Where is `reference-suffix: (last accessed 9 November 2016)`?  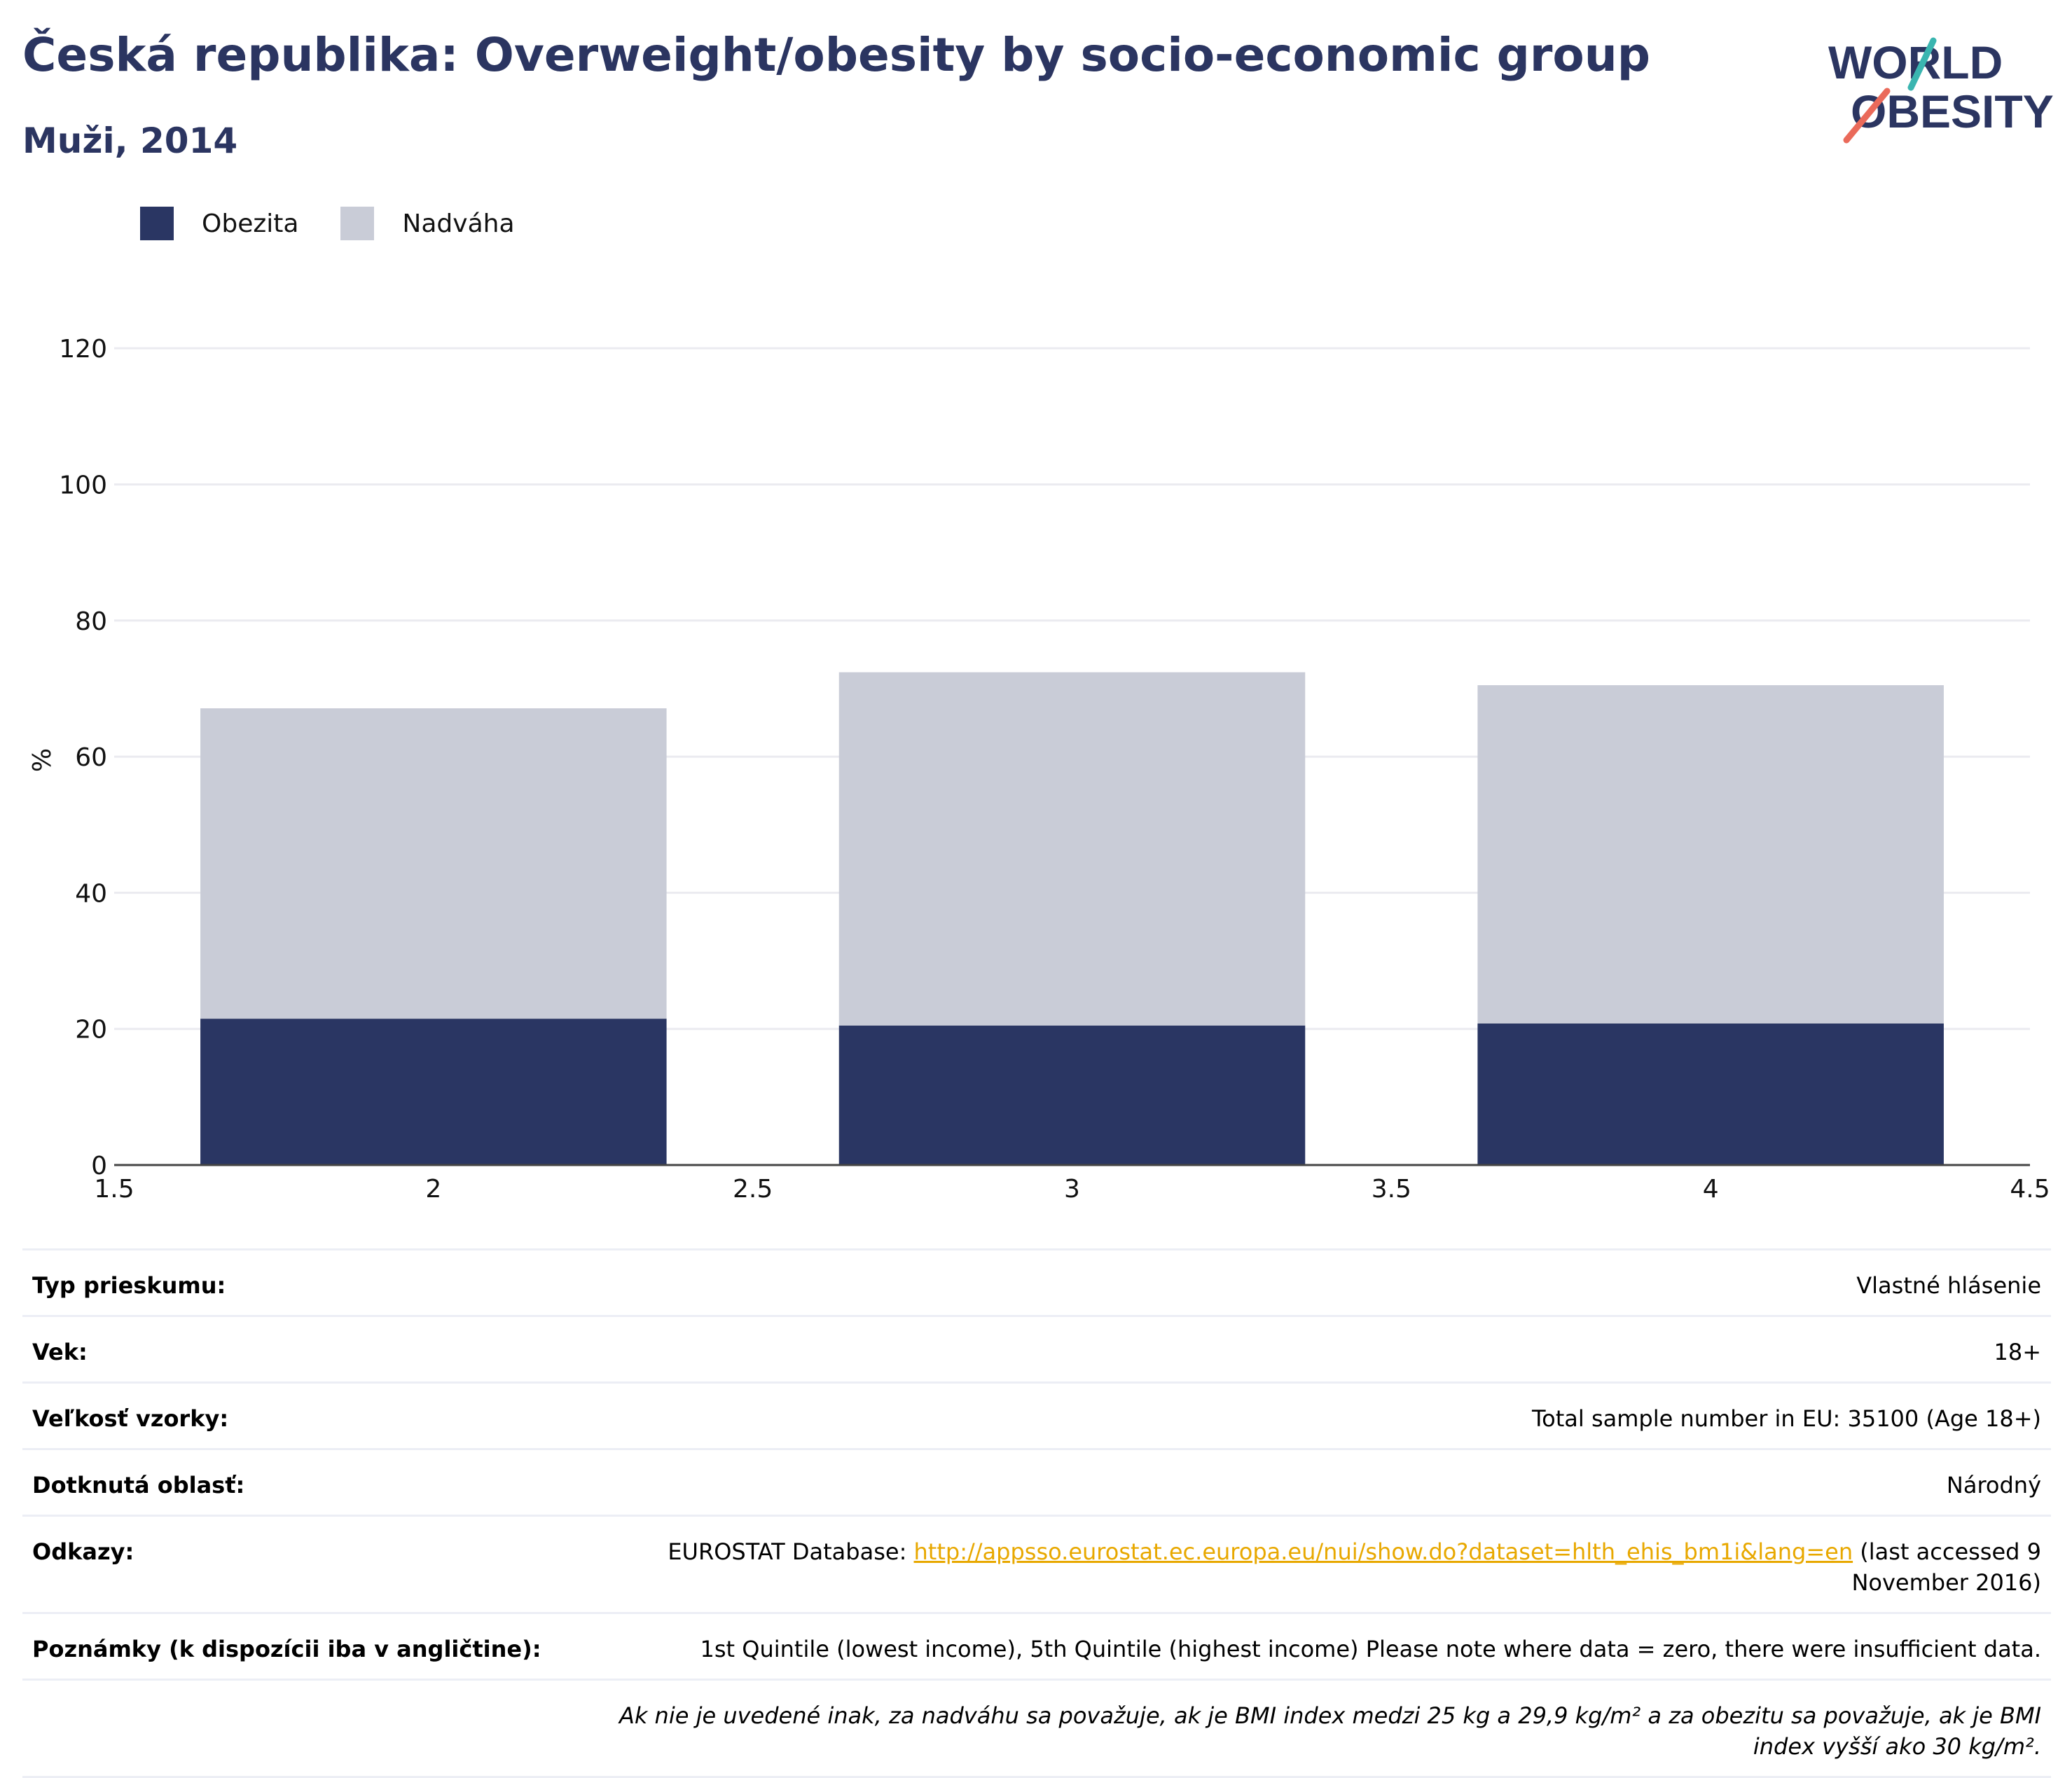
reference-suffix: (last accessed 9 November 2016) is located at coordinates (1946, 1567).